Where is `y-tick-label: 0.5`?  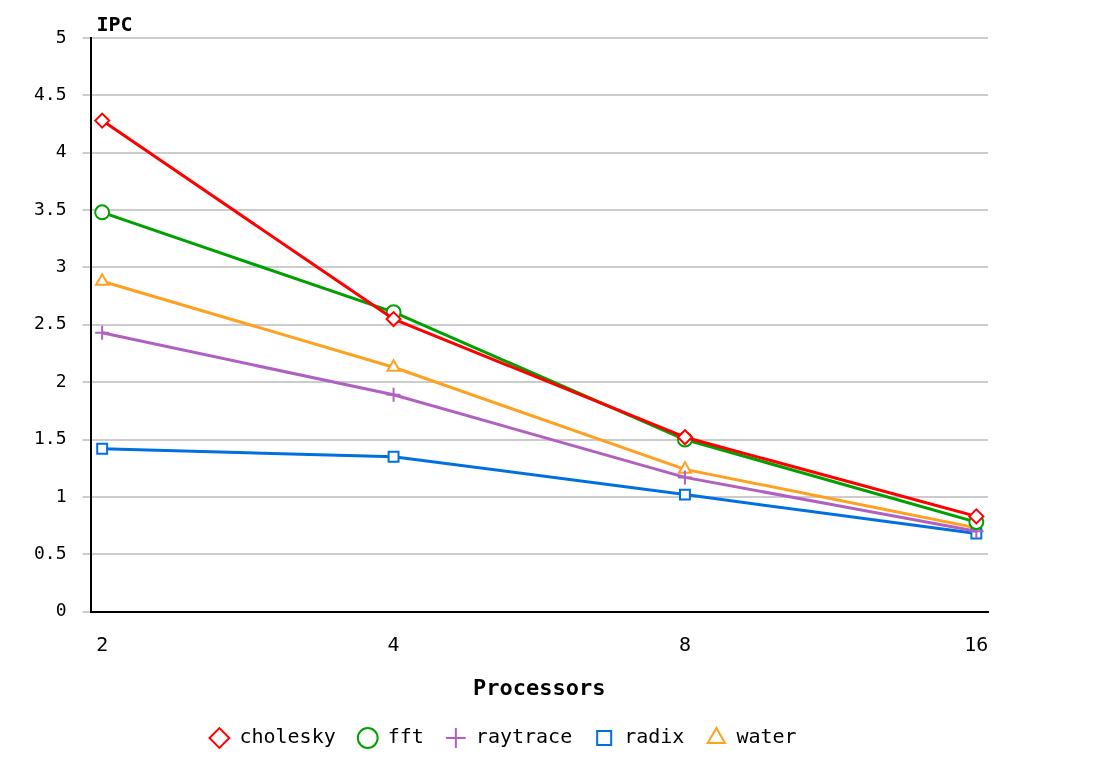
y-tick-label: 0.5 is located at coordinates (50, 552).